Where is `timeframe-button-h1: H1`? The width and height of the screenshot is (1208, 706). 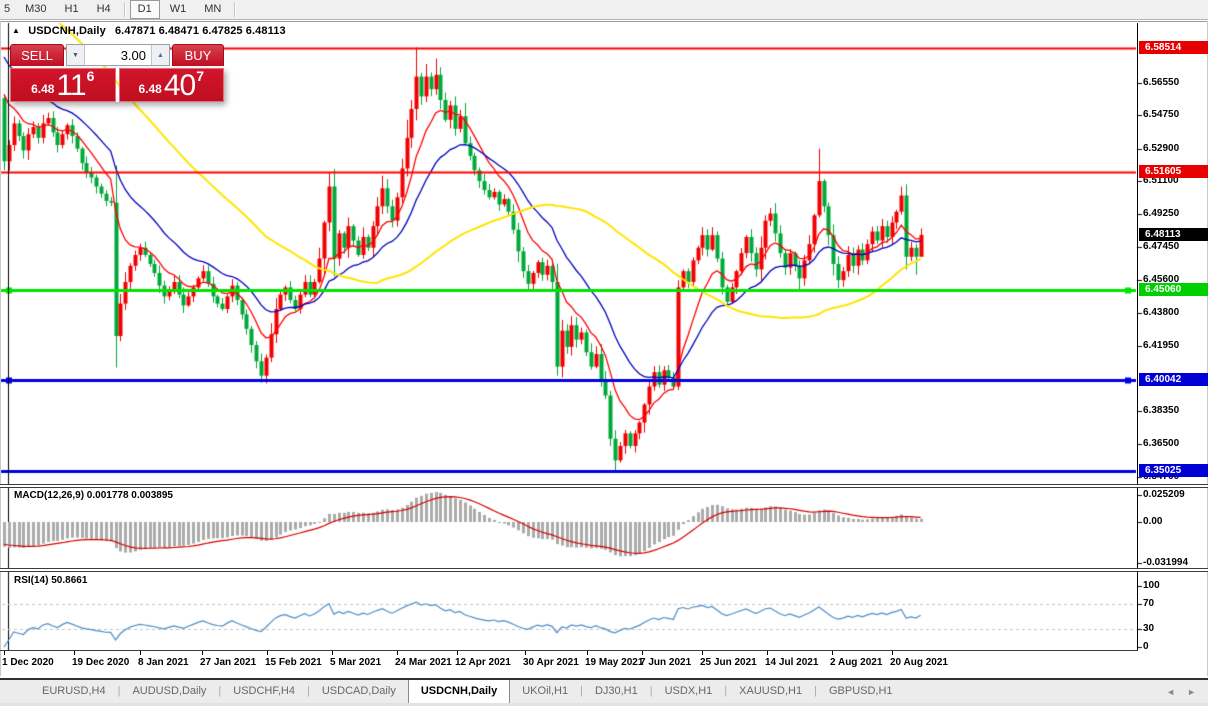 timeframe-button-h1: H1 is located at coordinates (71, 9).